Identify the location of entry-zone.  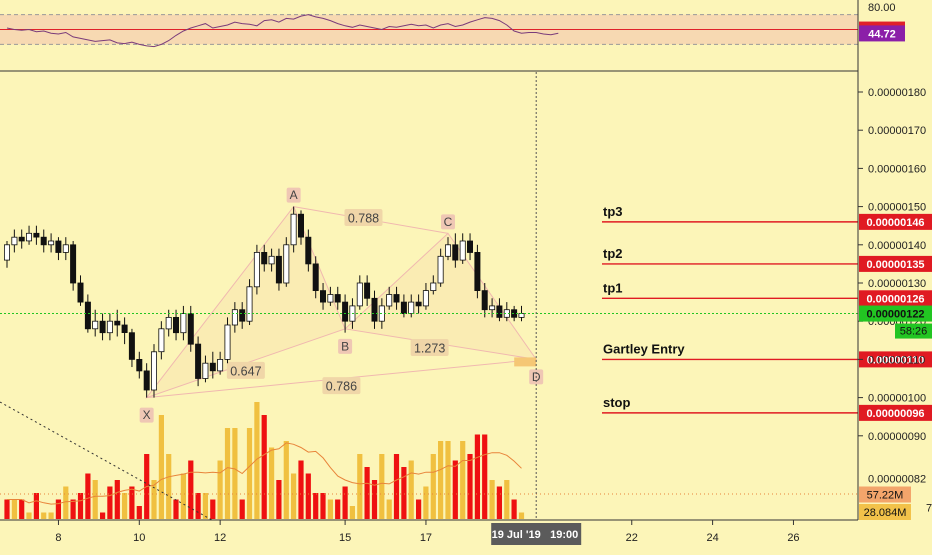
(525, 362).